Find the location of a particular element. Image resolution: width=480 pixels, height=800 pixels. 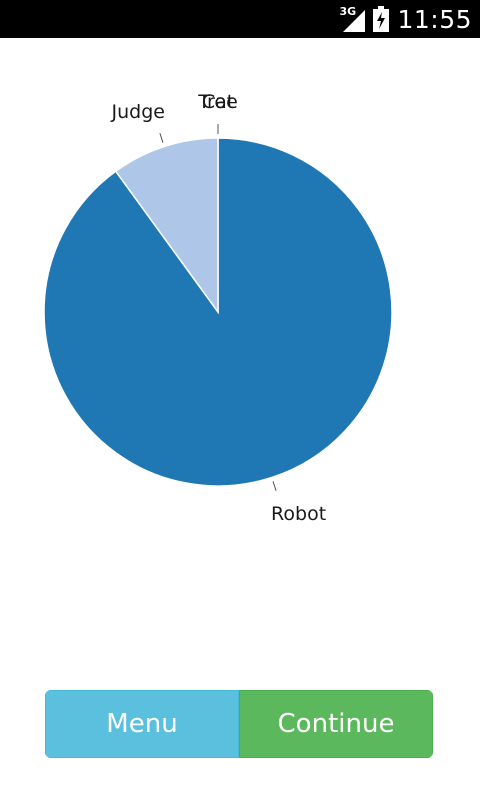

status-bar: 3G 11:55 is located at coordinates (240, 19).